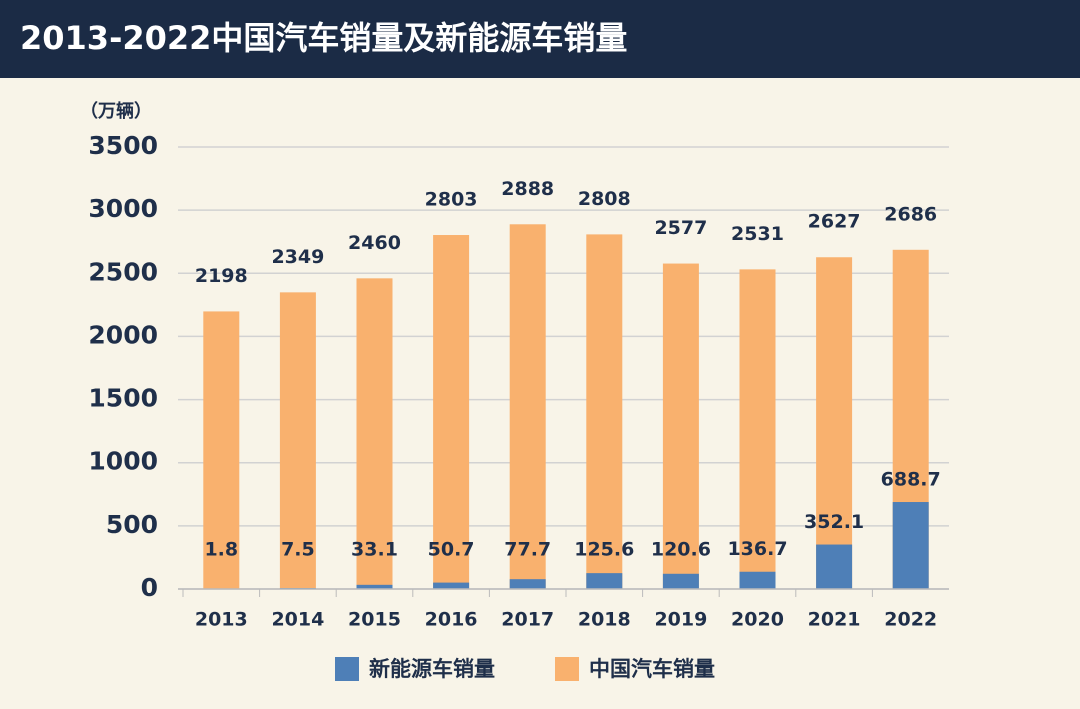  Describe the element at coordinates (298, 550) in the screenshot. I see `data-label: 7.5` at that location.